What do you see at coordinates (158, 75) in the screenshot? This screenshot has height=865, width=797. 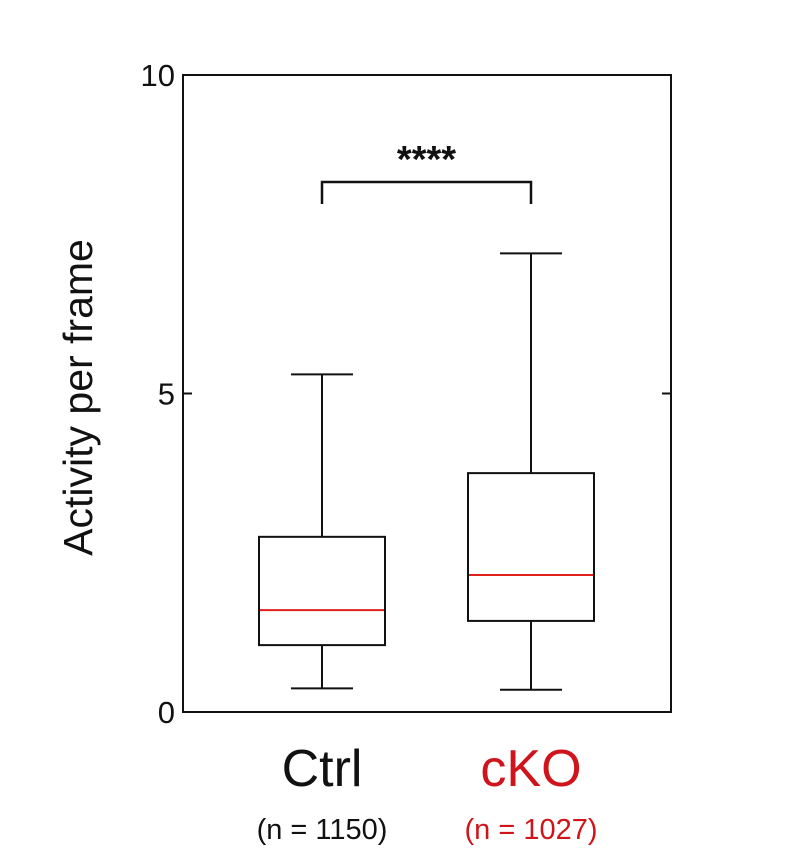 I see `y-tick-label-2: 10` at bounding box center [158, 75].